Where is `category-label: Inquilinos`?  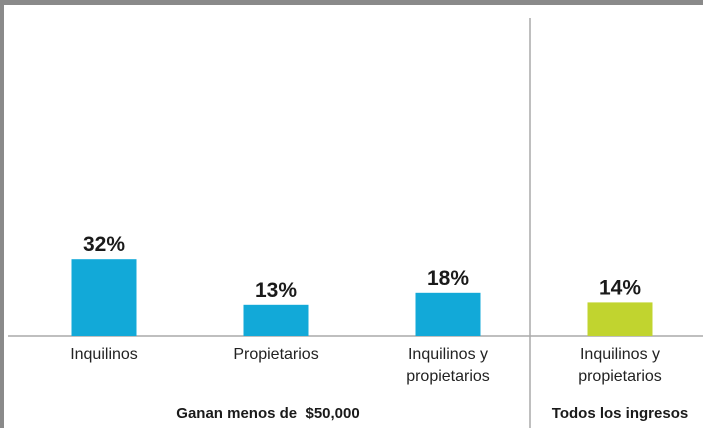
category-label: Inquilinos is located at coordinates (104, 354).